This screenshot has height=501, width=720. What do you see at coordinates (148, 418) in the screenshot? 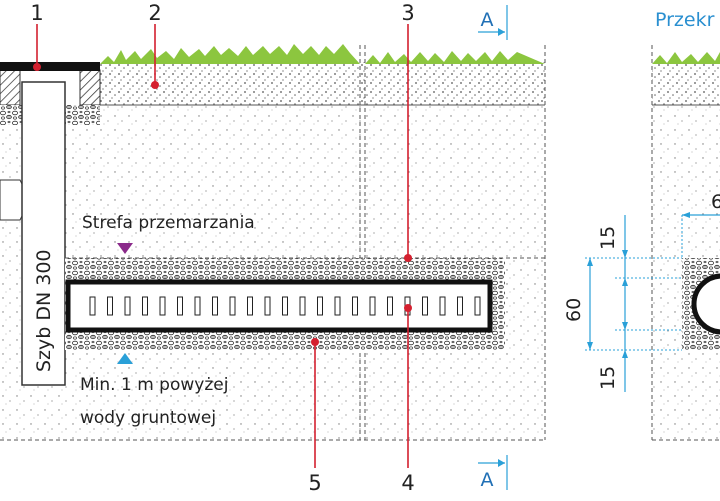
I see `groundwater-label: wody gruntowej` at bounding box center [148, 418].